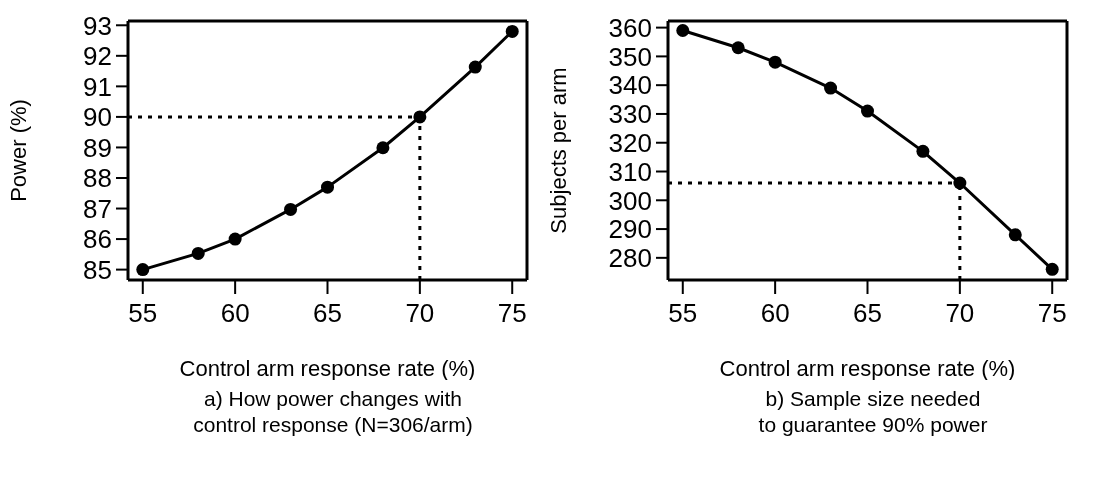 This screenshot has width=1099, height=485. What do you see at coordinates (18, 150) in the screenshot?
I see `y-axis-title: Power (%)` at bounding box center [18, 150].